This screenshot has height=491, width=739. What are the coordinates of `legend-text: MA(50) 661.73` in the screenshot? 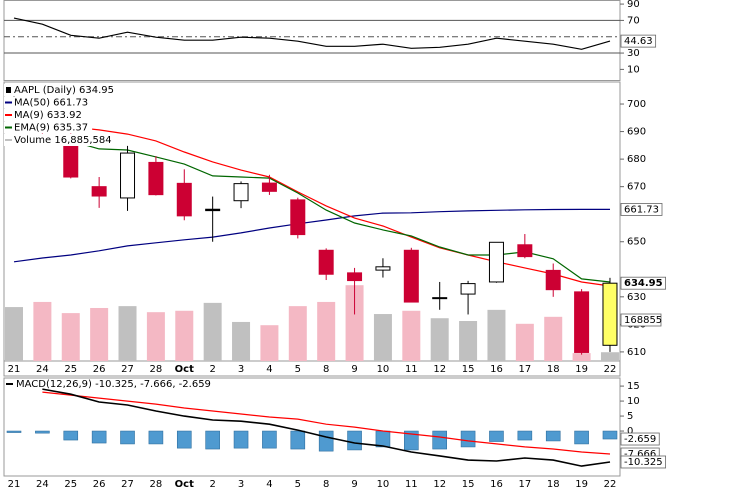 It's located at (51, 103).